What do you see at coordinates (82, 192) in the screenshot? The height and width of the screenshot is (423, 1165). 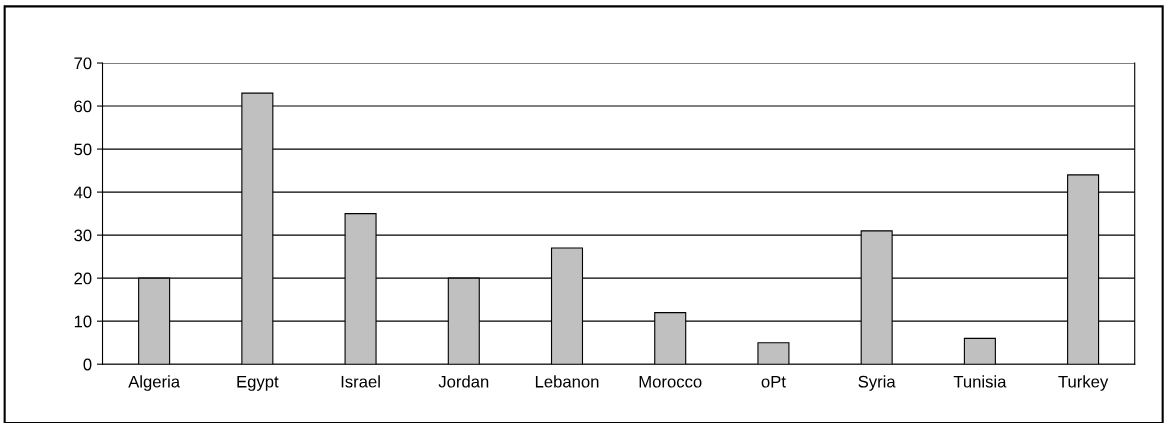 I see `y-tick-label: 40` at bounding box center [82, 192].